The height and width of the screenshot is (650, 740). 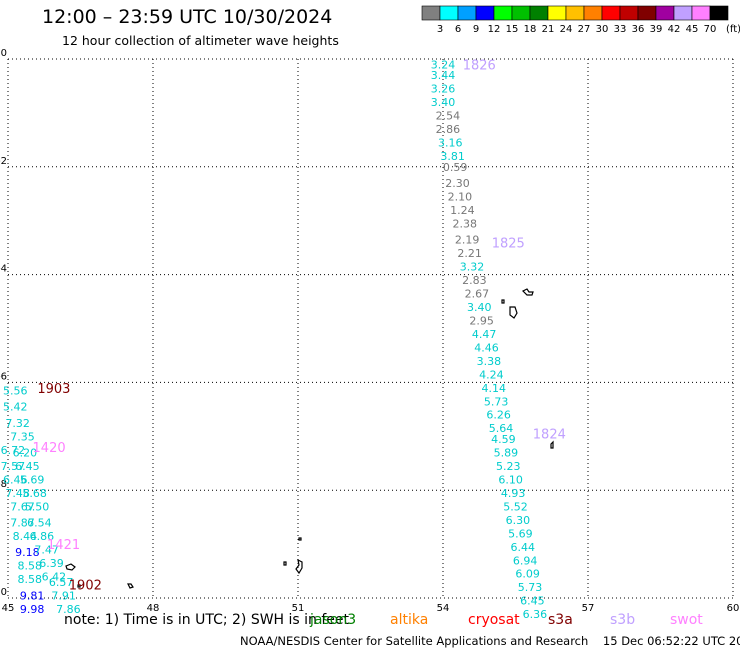 What do you see at coordinates (85, 586) in the screenshot?
I see `track-id-label: 1902` at bounding box center [85, 586].